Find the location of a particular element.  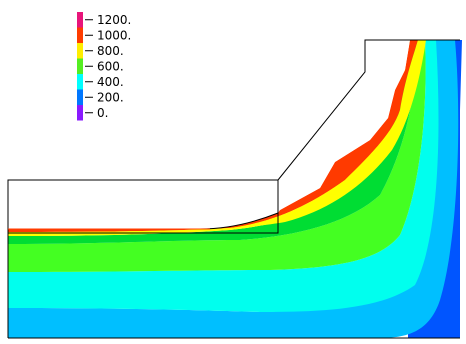

excavated-region is located at coordinates (143, 204).